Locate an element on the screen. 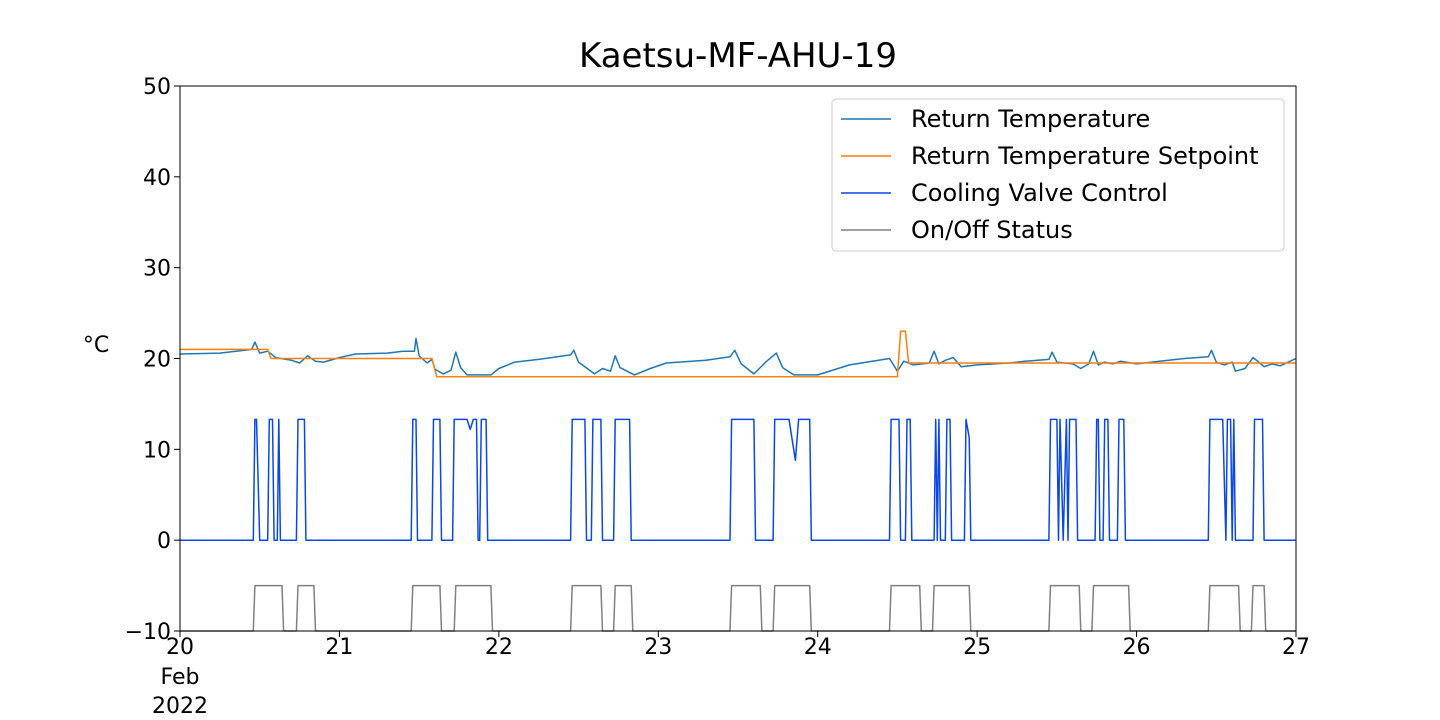 The height and width of the screenshot is (720, 1440). legend-label: Cooling Valve Control is located at coordinates (1039, 193).